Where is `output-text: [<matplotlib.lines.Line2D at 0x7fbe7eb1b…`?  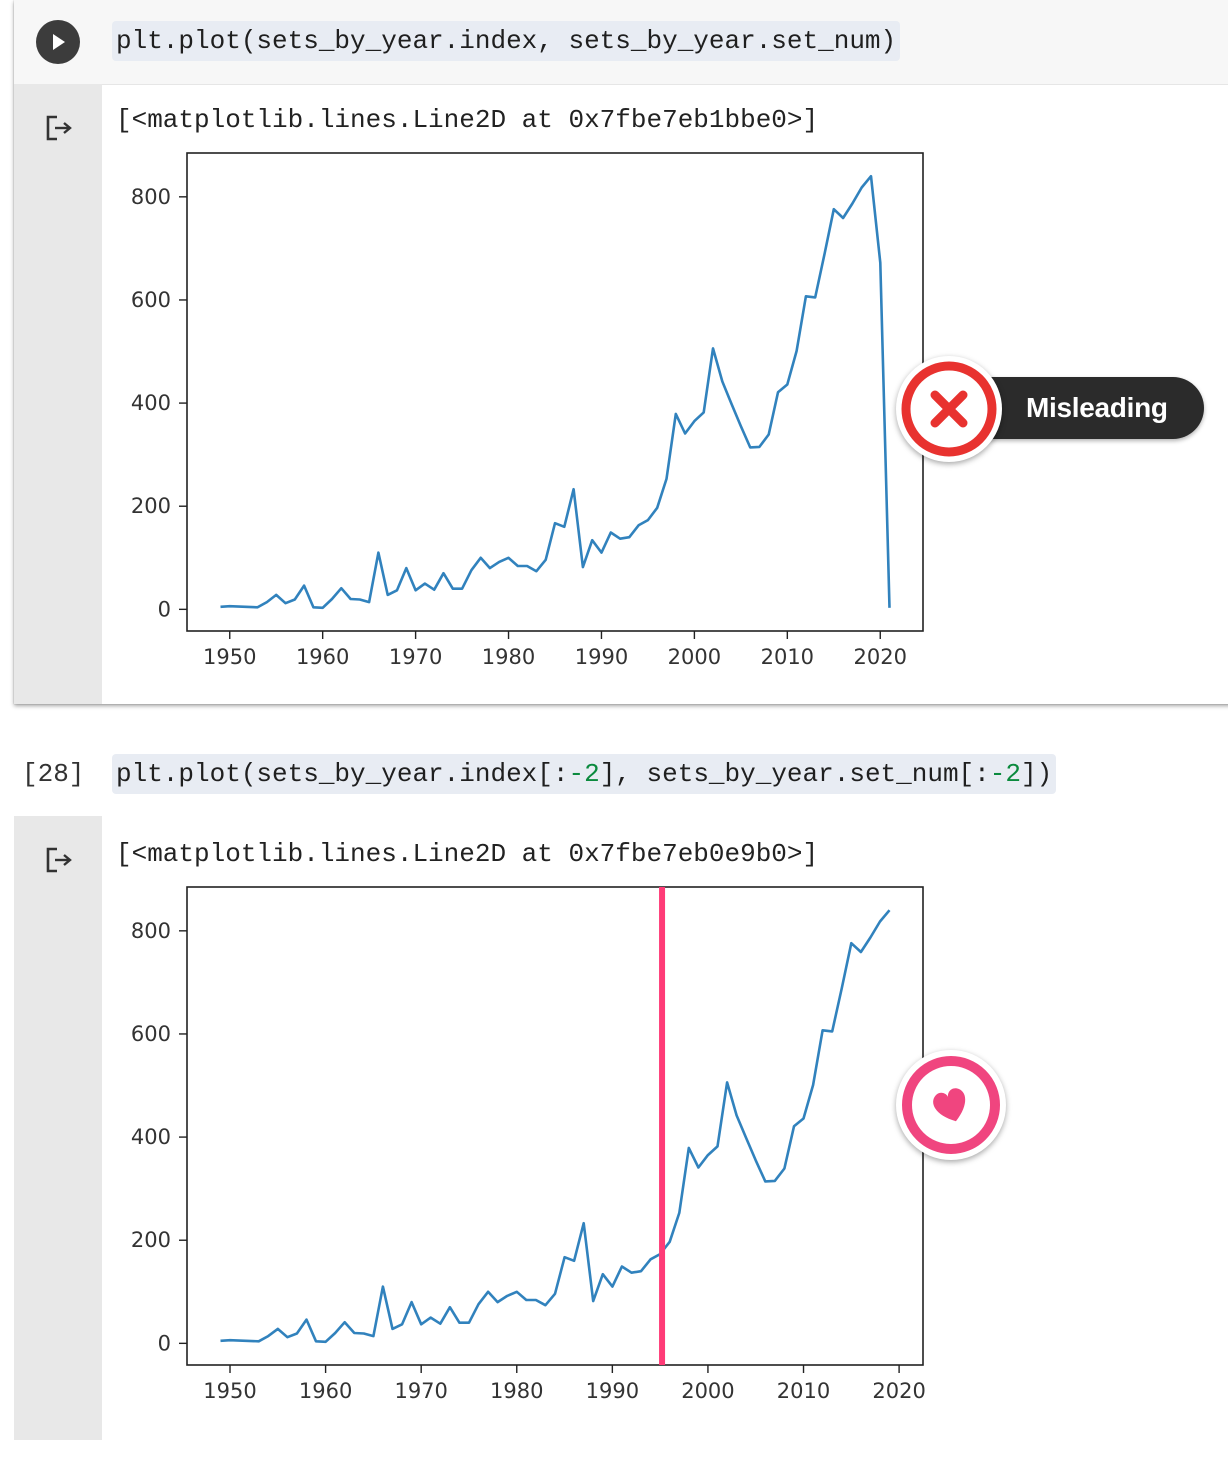
output-text: [<matplotlib.lines.Line2D at 0x7fbe7eb1b… is located at coordinates (467, 120).